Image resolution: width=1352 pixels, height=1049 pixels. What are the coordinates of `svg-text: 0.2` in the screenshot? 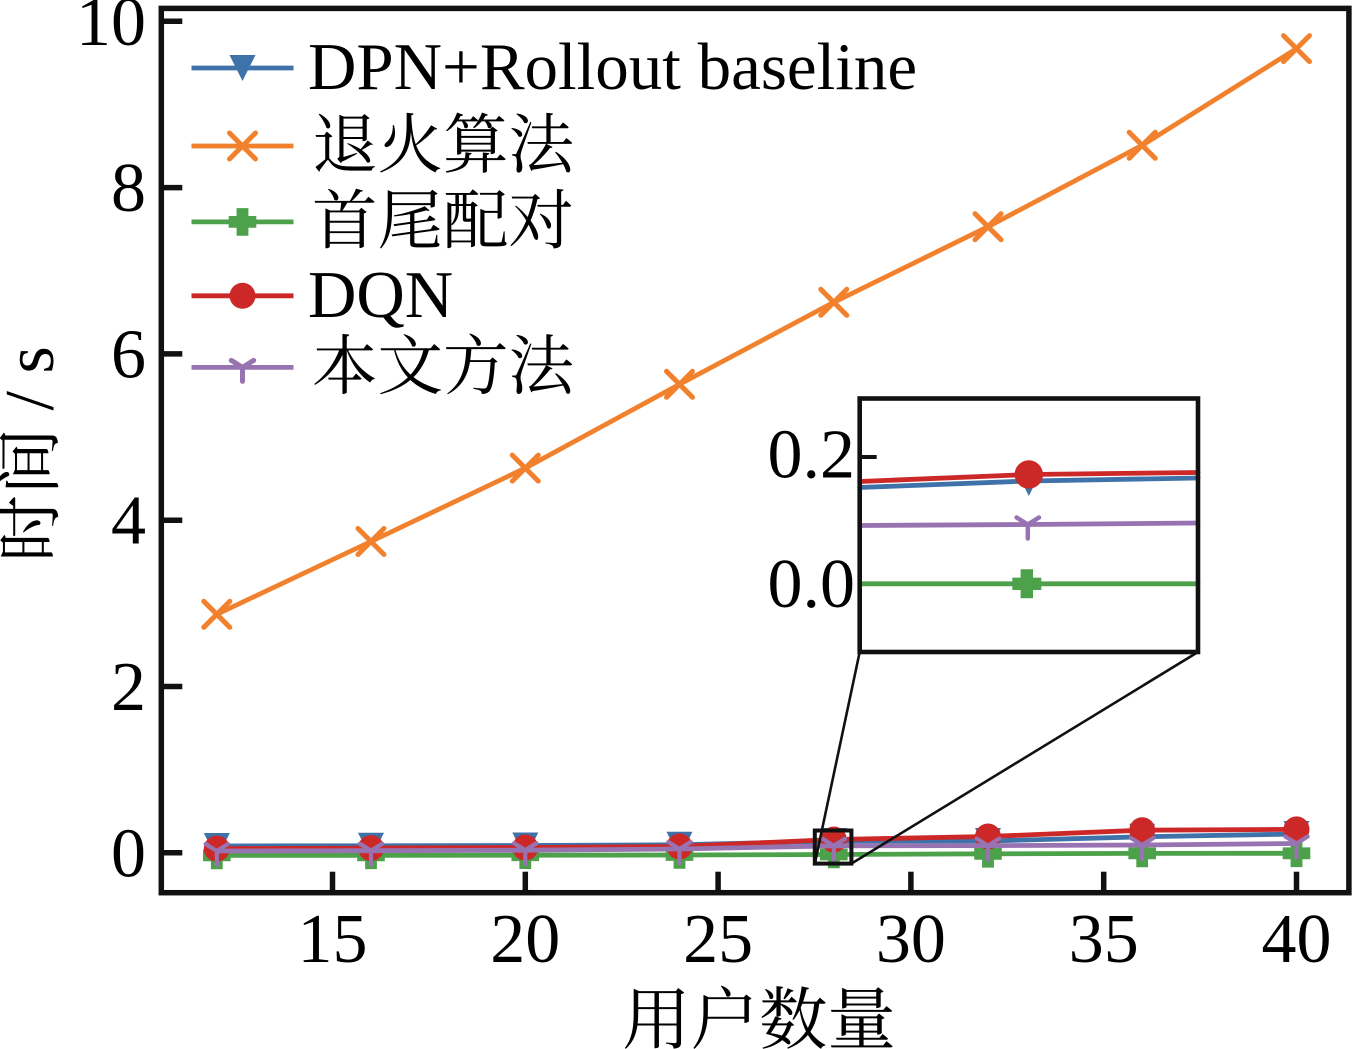 It's located at (812, 455).